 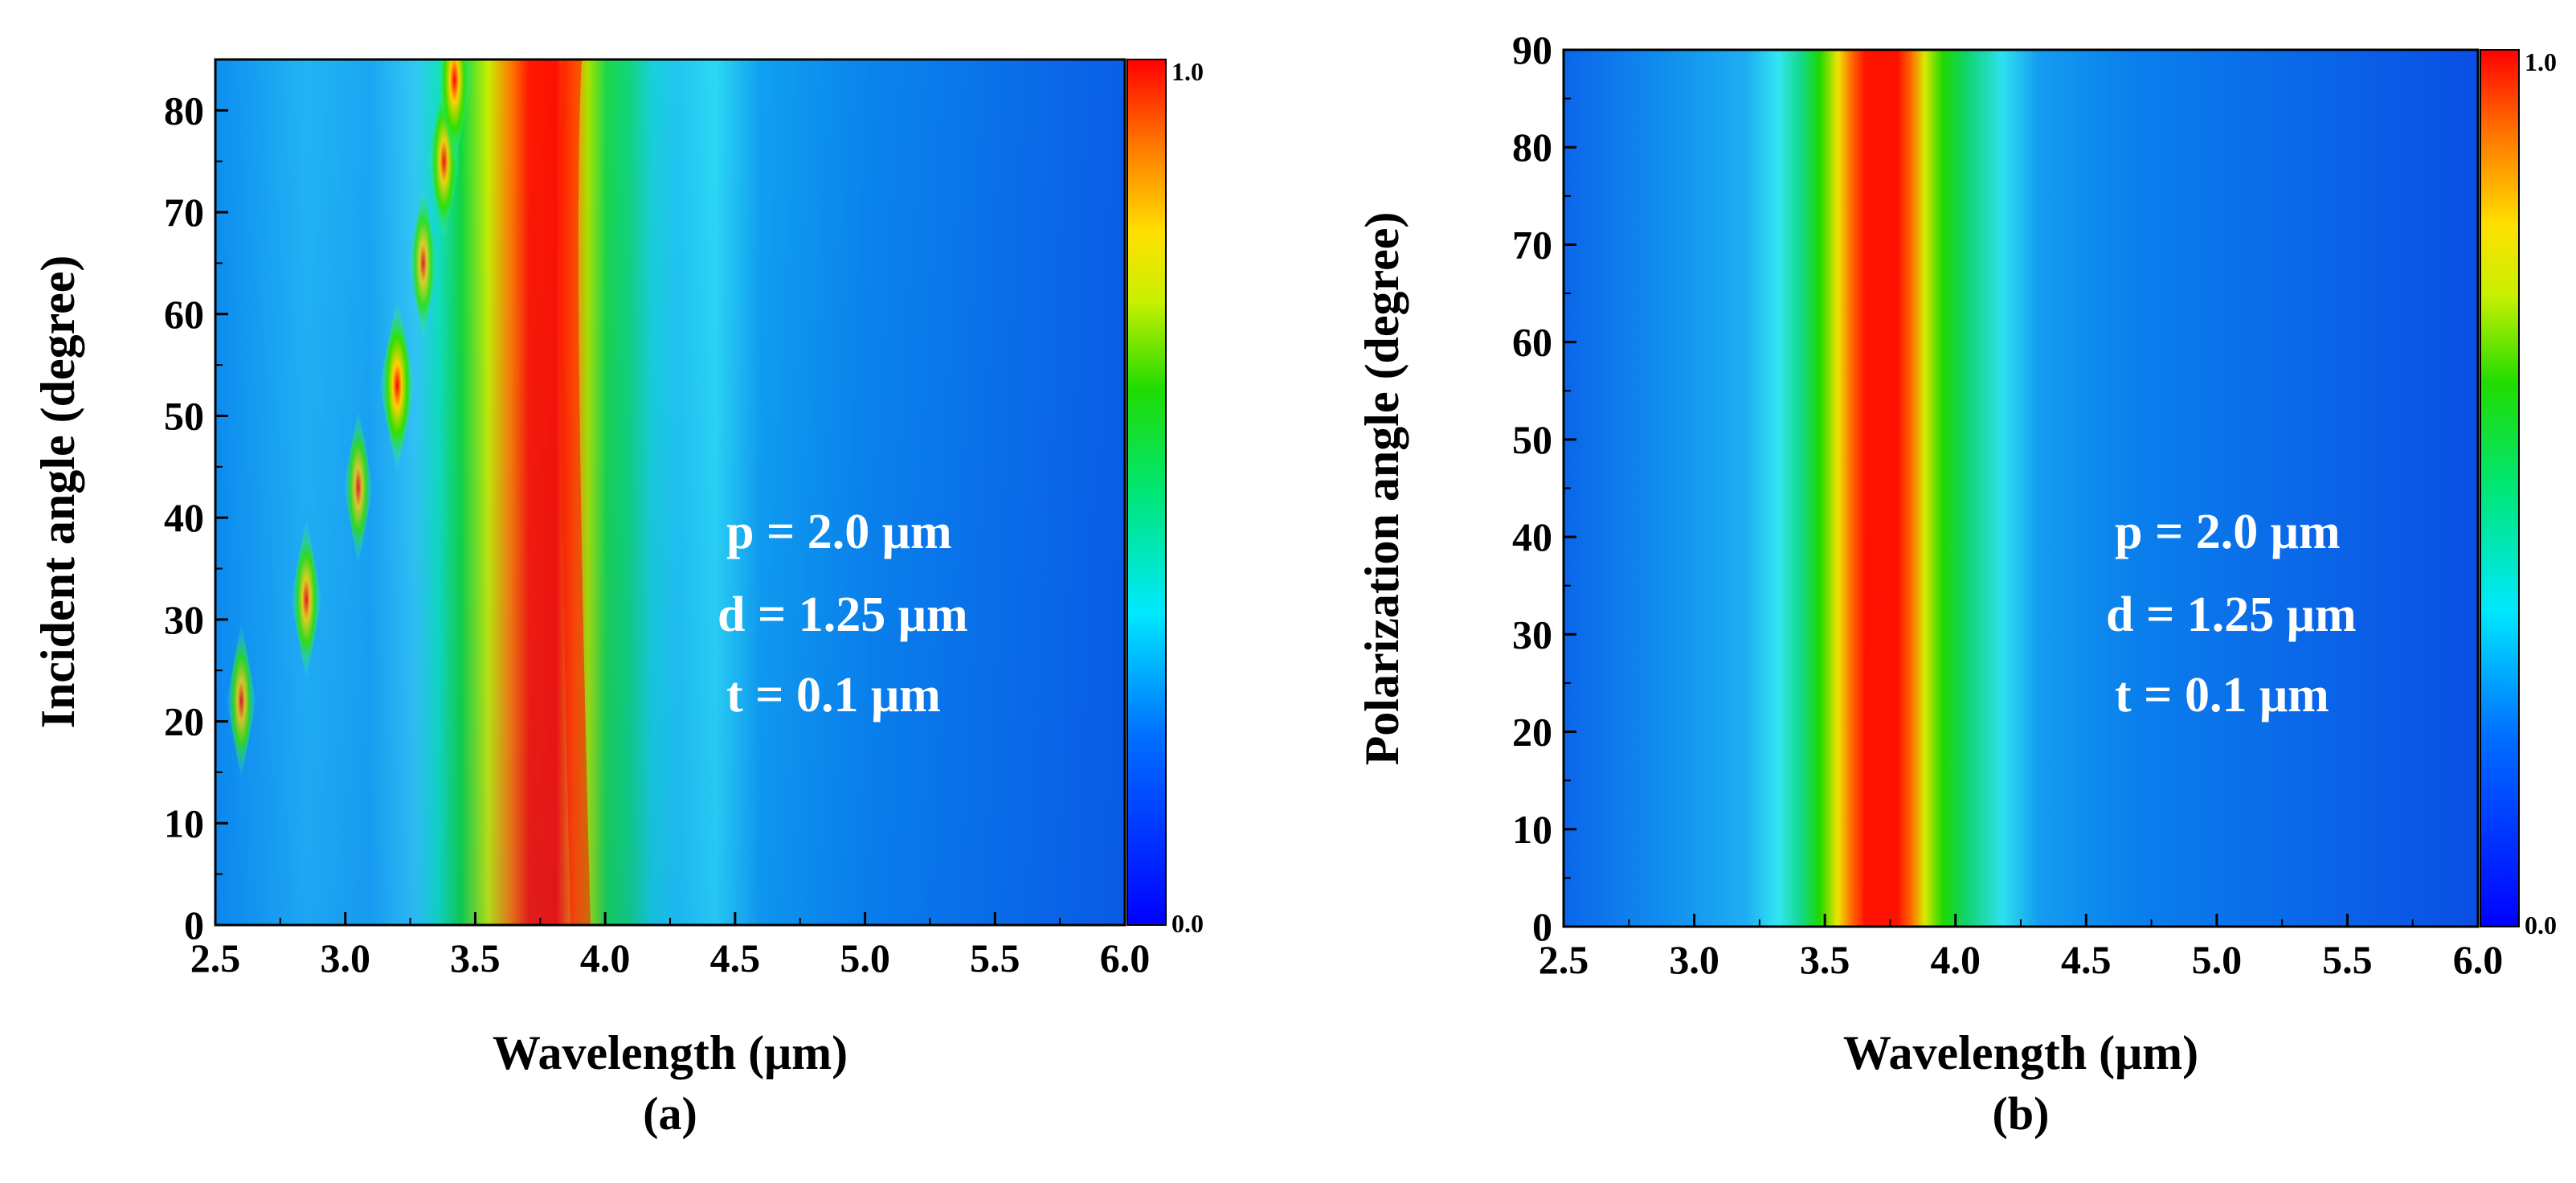 What do you see at coordinates (2541, 925) in the screenshot?
I see `colorbar-b-min-label: 0.0` at bounding box center [2541, 925].